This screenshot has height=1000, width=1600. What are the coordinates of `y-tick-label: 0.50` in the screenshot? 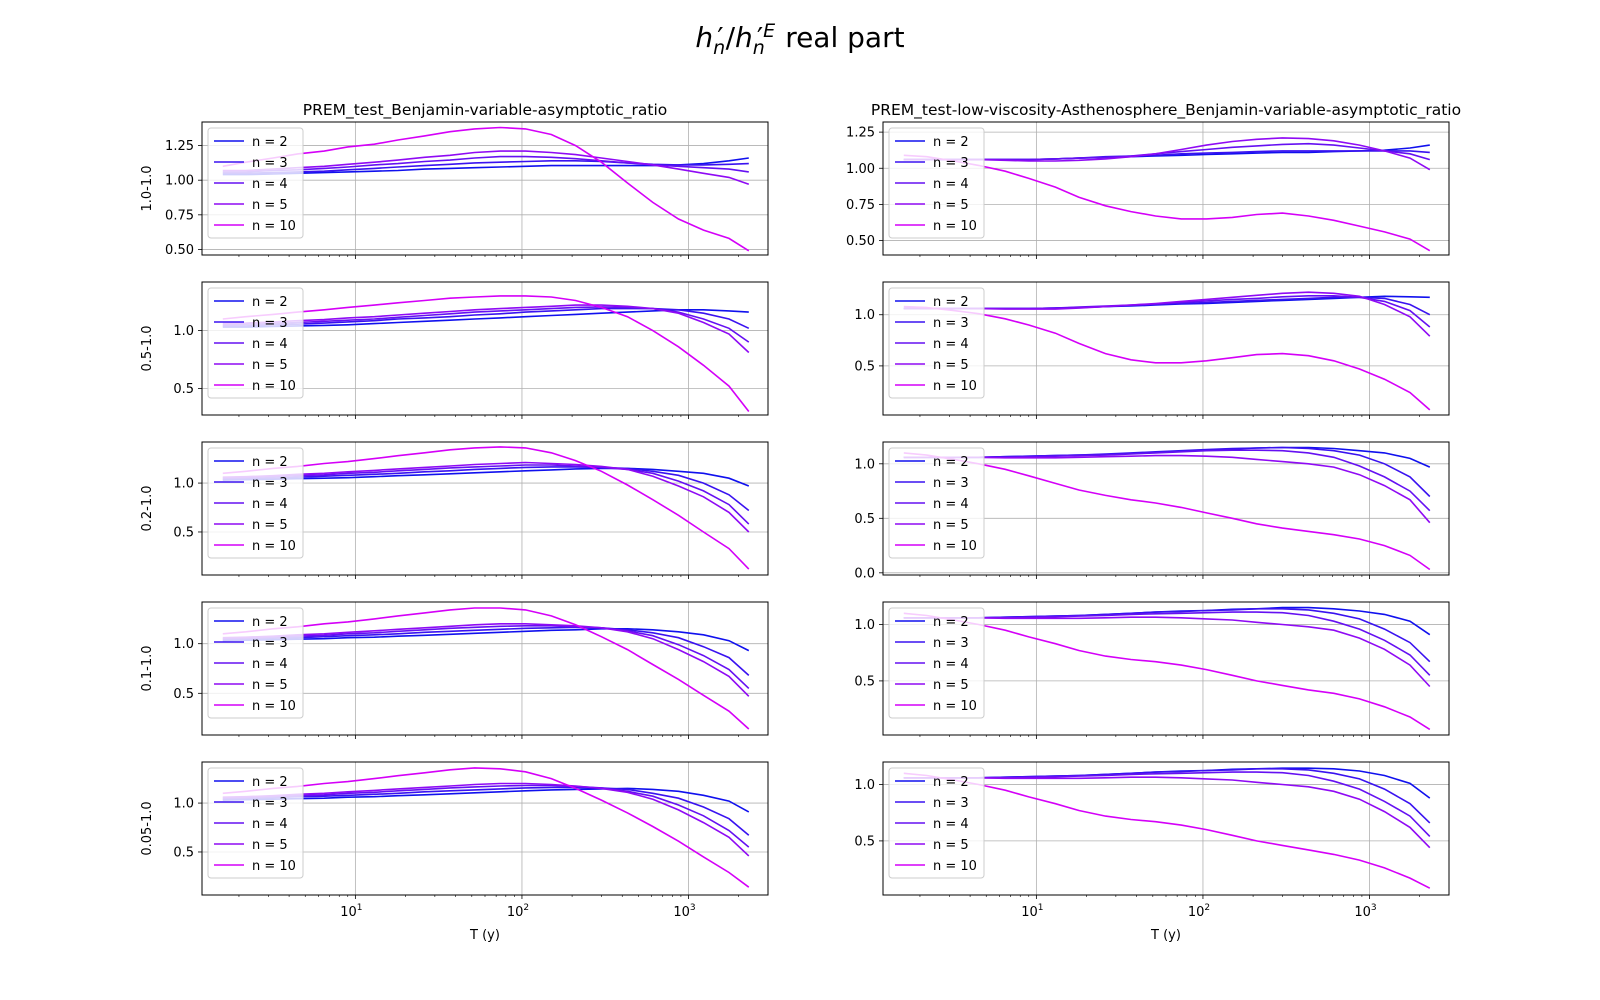 It's located at (860, 241).